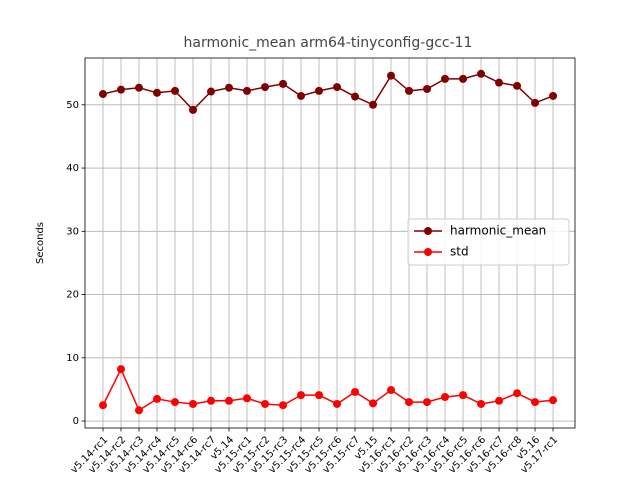 The width and height of the screenshot is (640, 480). Describe the element at coordinates (488, 242) in the screenshot. I see `legend-box` at that location.